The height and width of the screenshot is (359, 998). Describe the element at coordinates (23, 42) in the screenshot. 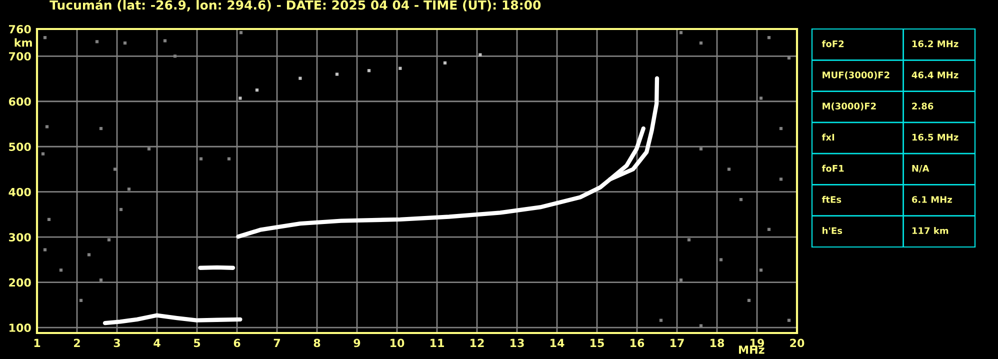

I see `y-axis-title: km` at that location.